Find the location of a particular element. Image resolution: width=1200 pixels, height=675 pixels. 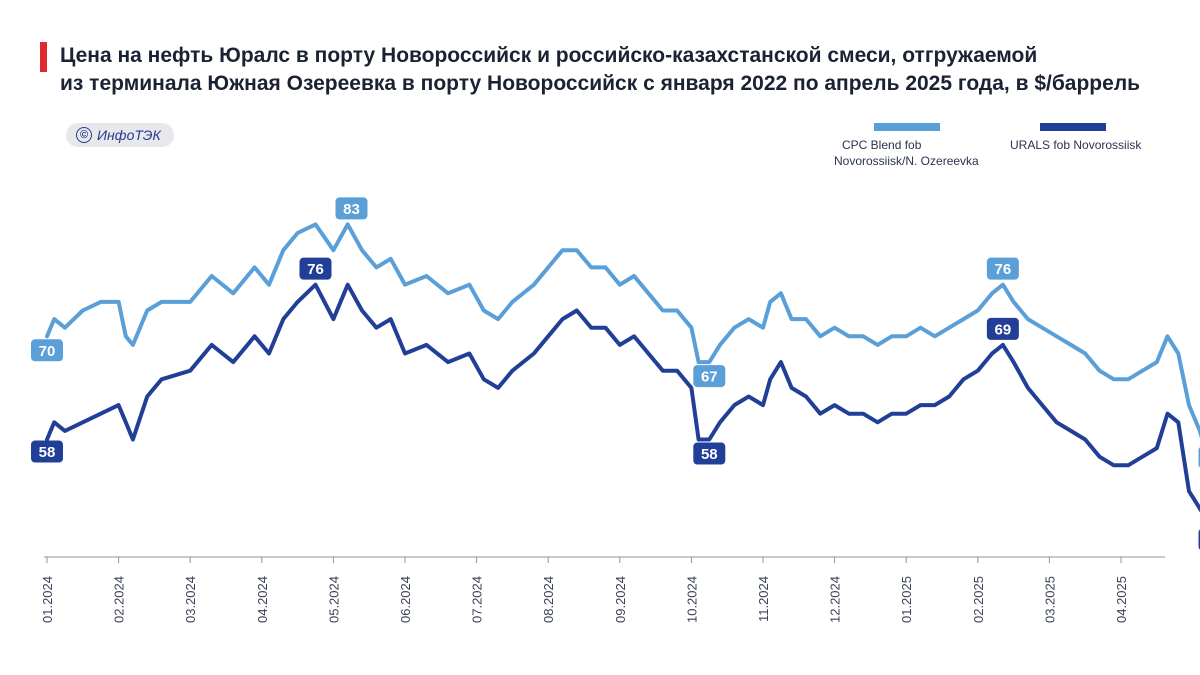

x-tick-label: 01.2025 is located at coordinates (906, 599).